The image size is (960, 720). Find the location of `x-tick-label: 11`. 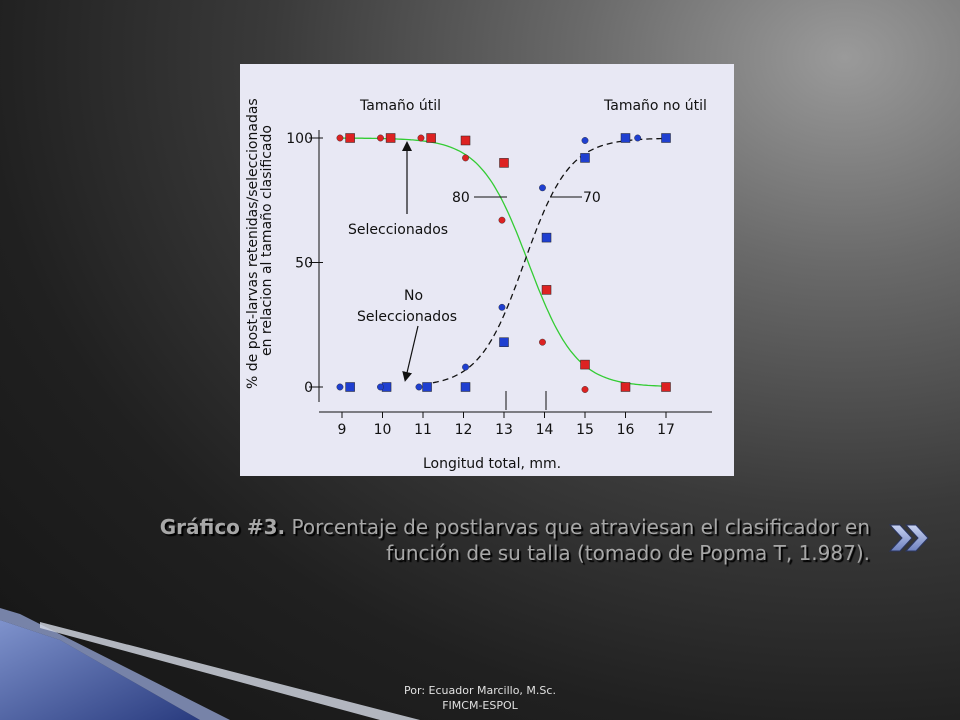

x-tick-label: 11 is located at coordinates (423, 430).